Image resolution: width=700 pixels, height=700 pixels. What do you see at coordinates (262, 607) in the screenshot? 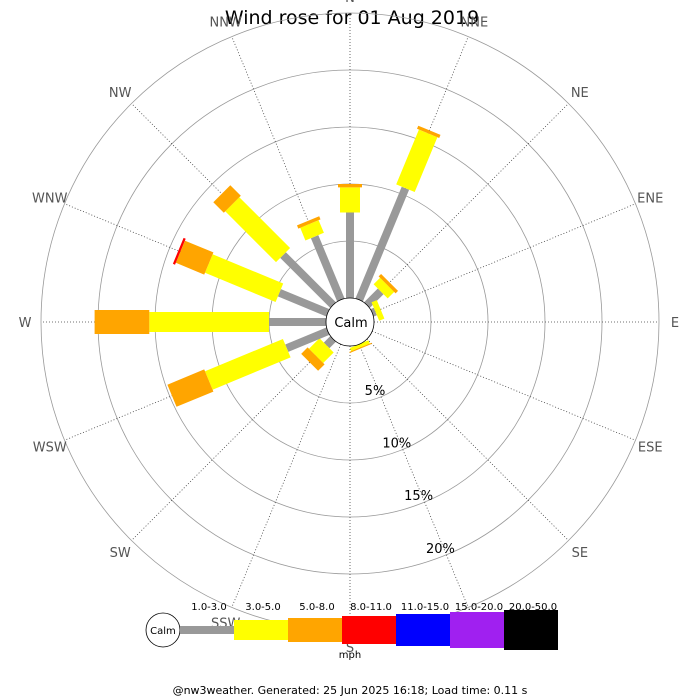
I see `legend-bin-label: 3.0-5.0` at bounding box center [262, 607].